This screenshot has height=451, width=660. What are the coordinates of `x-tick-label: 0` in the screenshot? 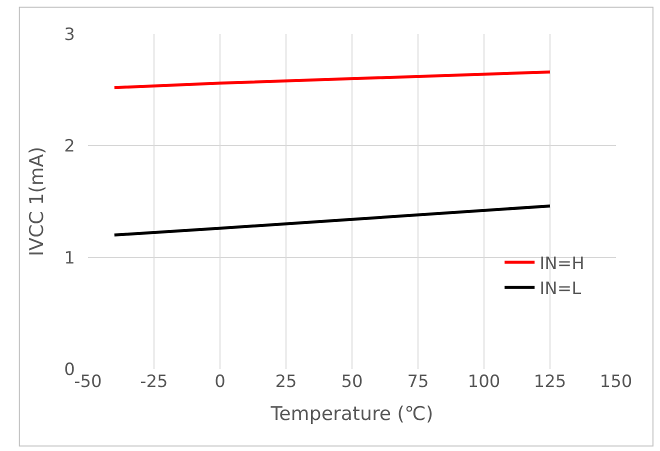 It's located at (220, 382).